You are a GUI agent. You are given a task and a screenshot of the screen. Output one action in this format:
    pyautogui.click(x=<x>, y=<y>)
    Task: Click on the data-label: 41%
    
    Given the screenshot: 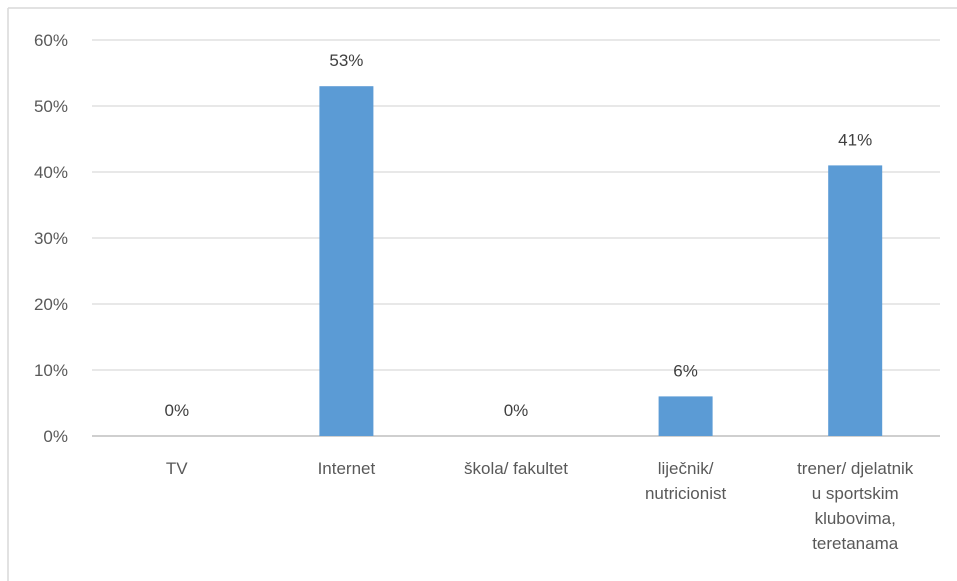 What is the action you would take?
    pyautogui.click(x=855, y=139)
    